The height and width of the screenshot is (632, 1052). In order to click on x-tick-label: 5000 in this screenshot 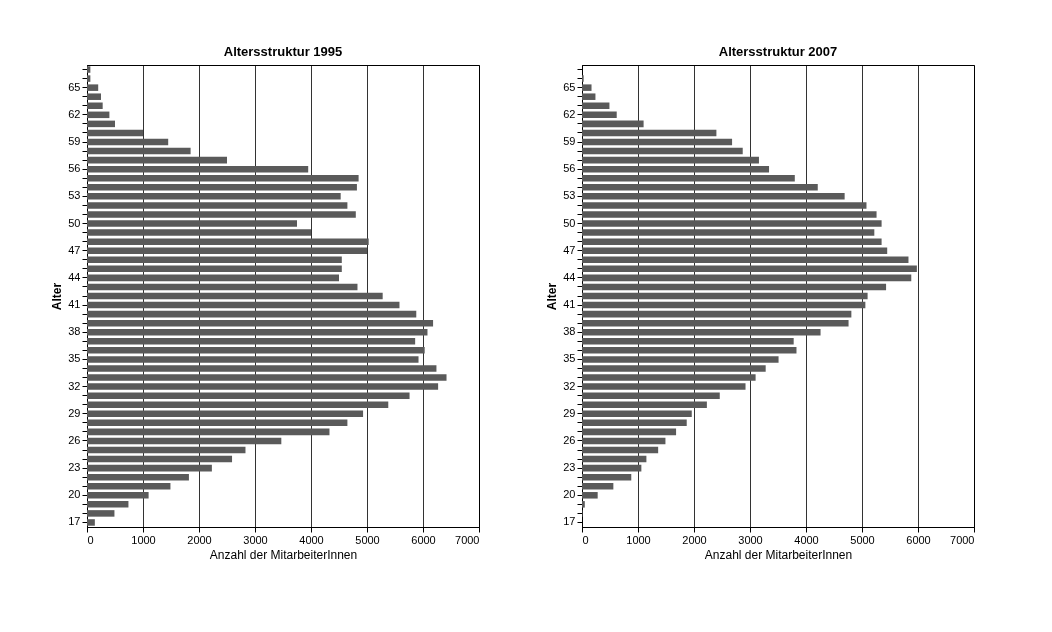, I will do `click(862, 539)`.